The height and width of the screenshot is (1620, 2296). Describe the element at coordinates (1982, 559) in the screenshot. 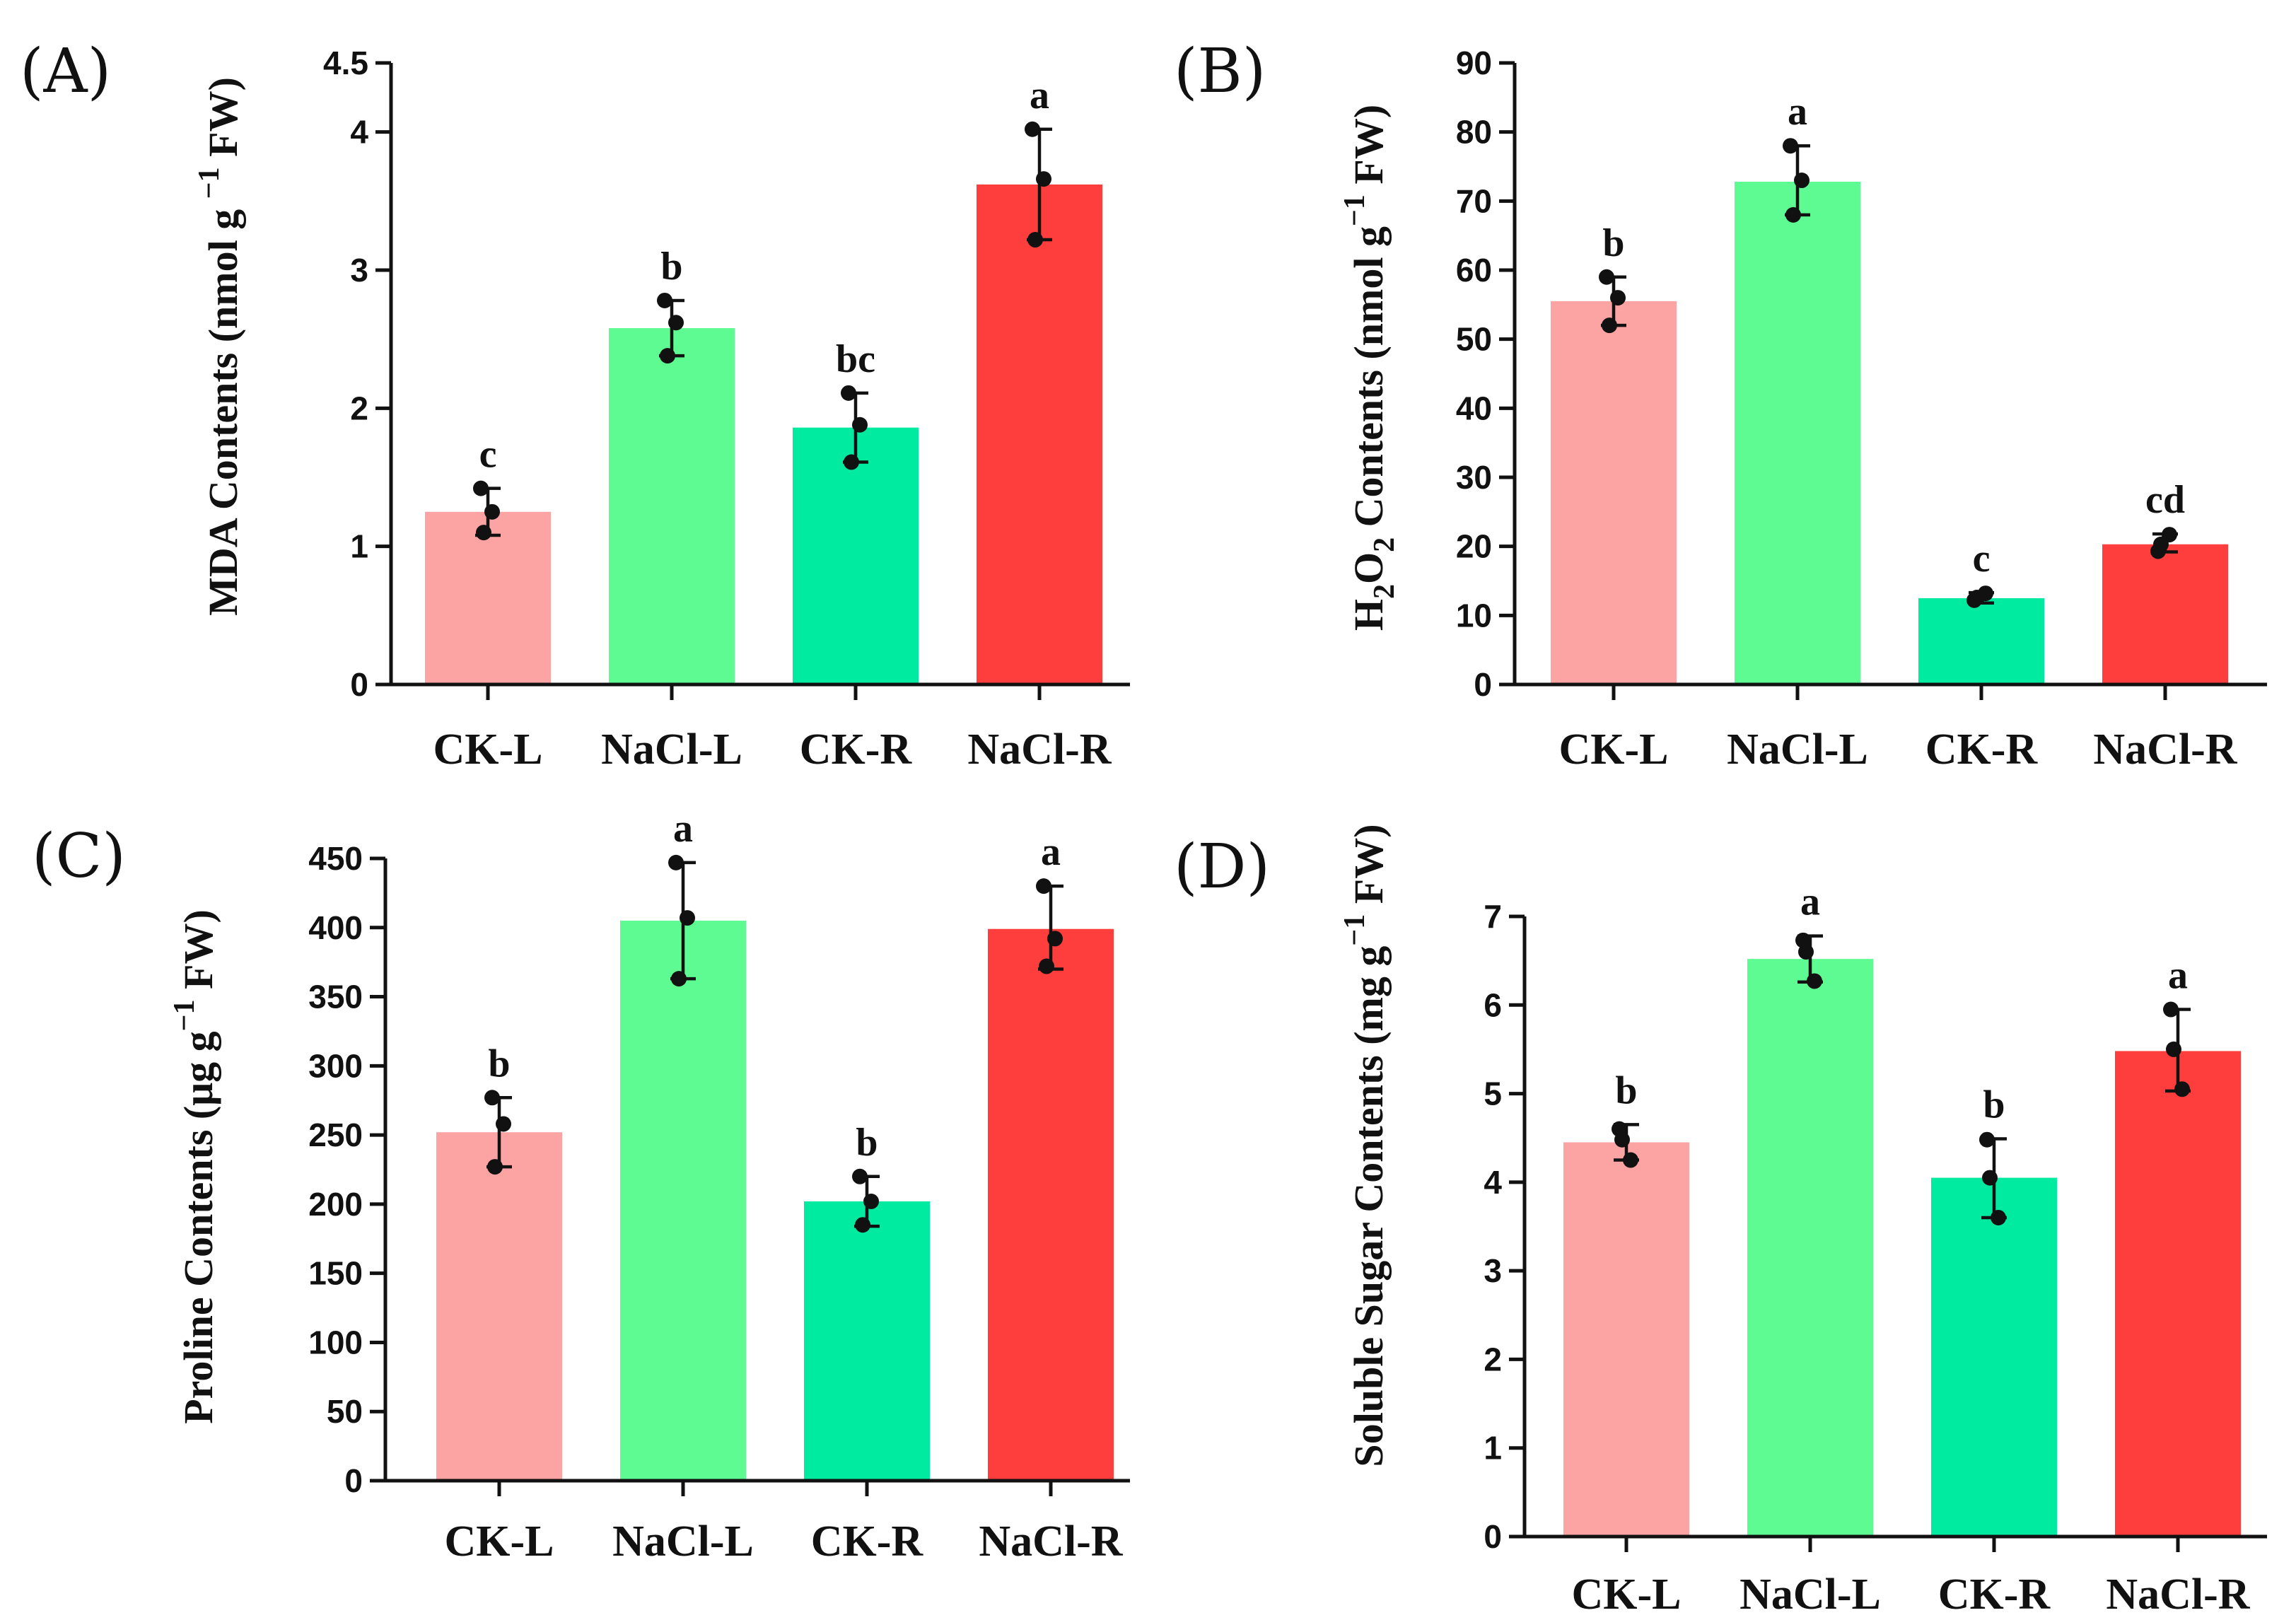

I see `panel-b-sig-letter-ck-r: c` at that location.